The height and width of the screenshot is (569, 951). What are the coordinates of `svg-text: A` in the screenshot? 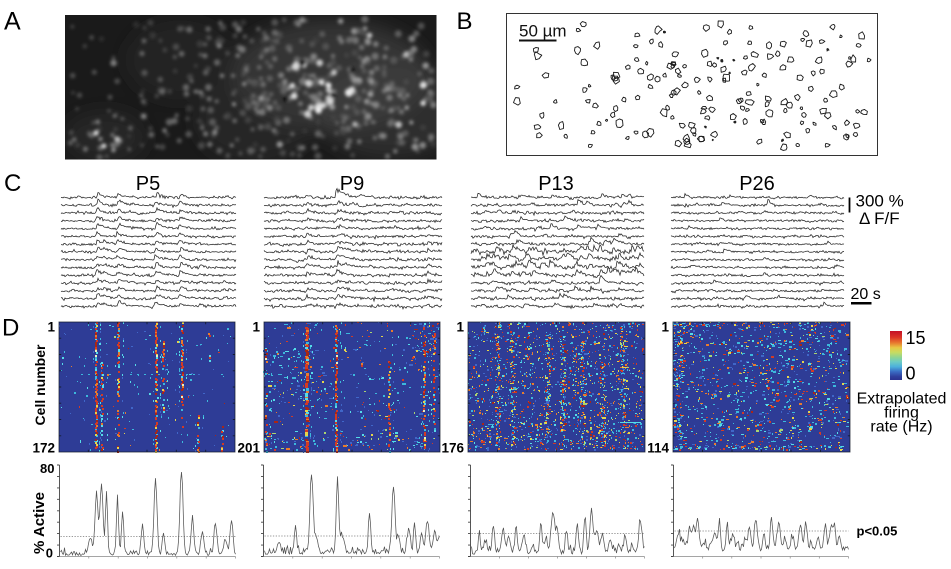 It's located at (12, 22).